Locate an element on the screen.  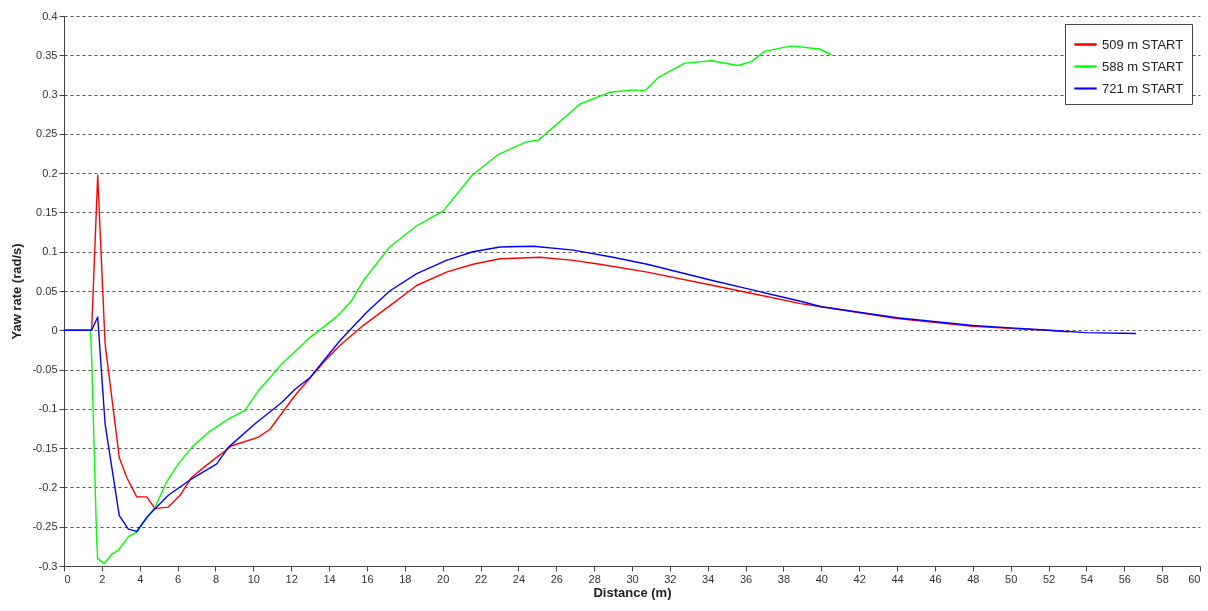
x-tick-label: 32 is located at coordinates (670, 578).